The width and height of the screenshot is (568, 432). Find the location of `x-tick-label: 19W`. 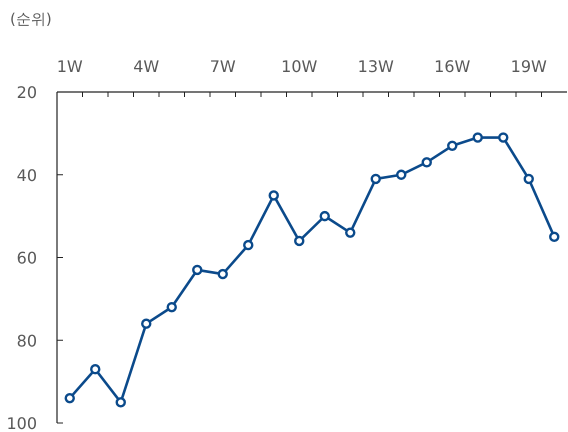

x-tick-label: 19W is located at coordinates (529, 66).